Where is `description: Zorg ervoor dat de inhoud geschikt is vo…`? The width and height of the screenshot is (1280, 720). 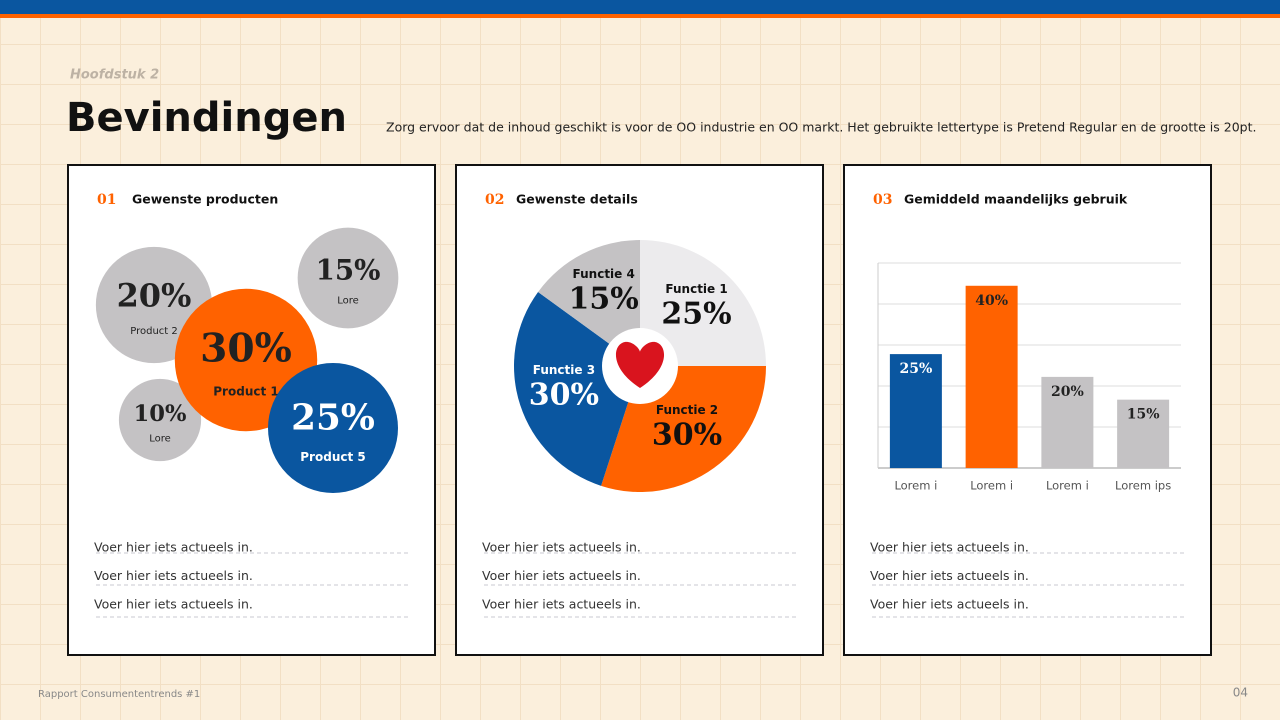
description: Zorg ervoor dat de inhoud geschikt is vo… is located at coordinates (821, 127).